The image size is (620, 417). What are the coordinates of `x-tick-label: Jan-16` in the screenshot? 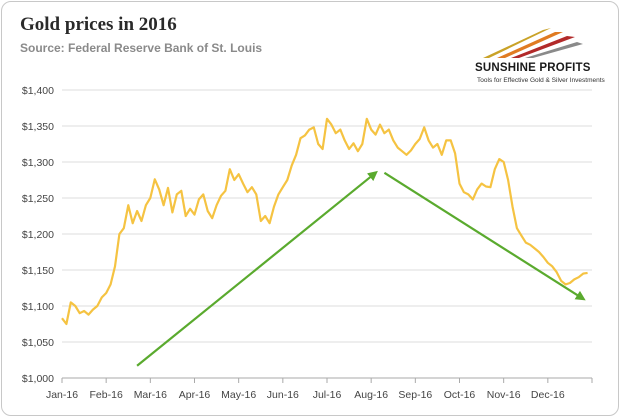 It's located at (62, 395).